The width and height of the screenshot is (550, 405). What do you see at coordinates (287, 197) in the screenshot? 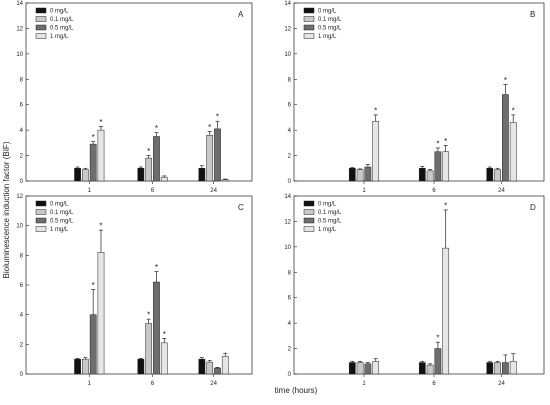
I see `y-tick-label: 14` at bounding box center [287, 197].